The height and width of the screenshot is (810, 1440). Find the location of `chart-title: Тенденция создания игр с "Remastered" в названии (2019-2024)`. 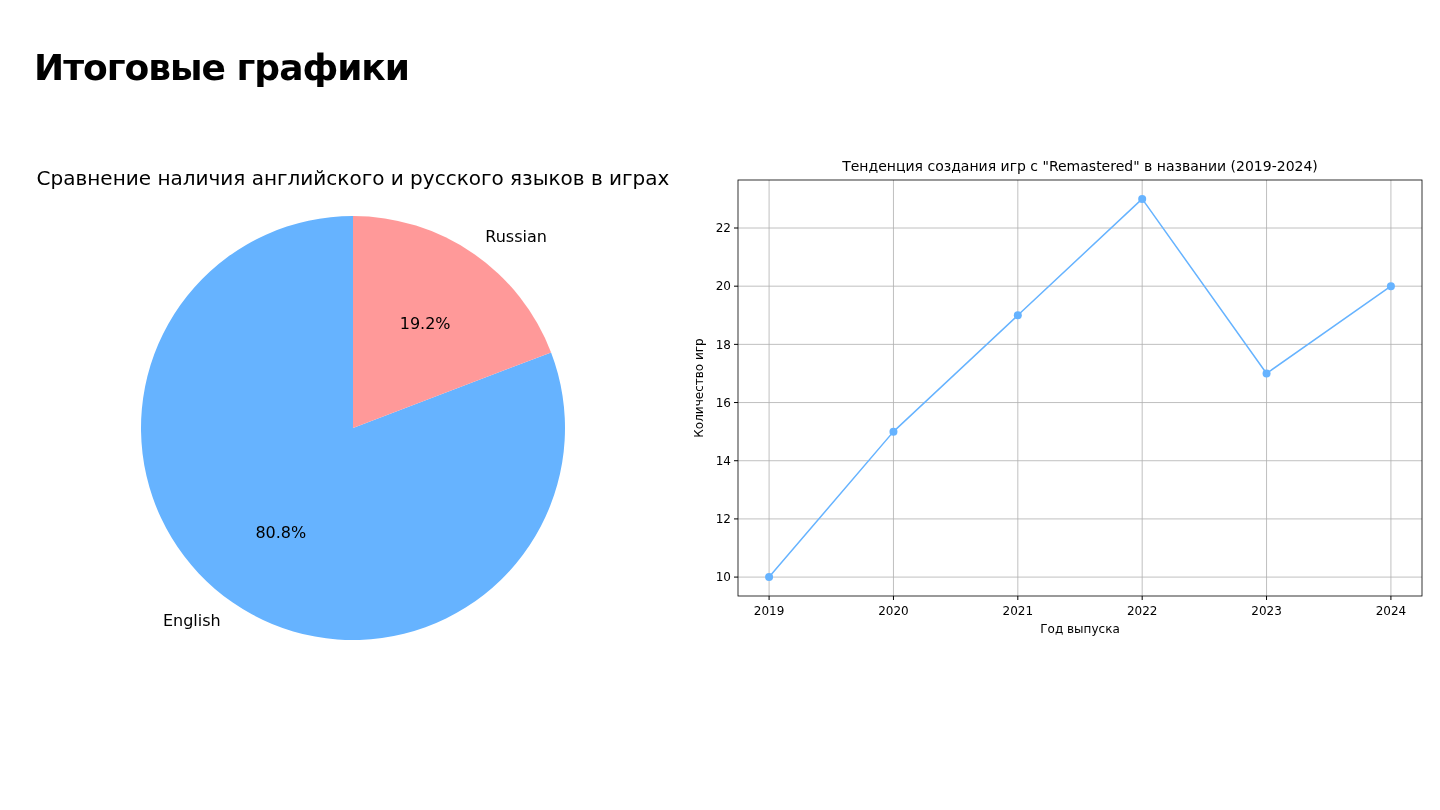

chart-title: Тенденция создания игр с "Remastered" в названии (2019-2024) is located at coordinates (1079, 166).